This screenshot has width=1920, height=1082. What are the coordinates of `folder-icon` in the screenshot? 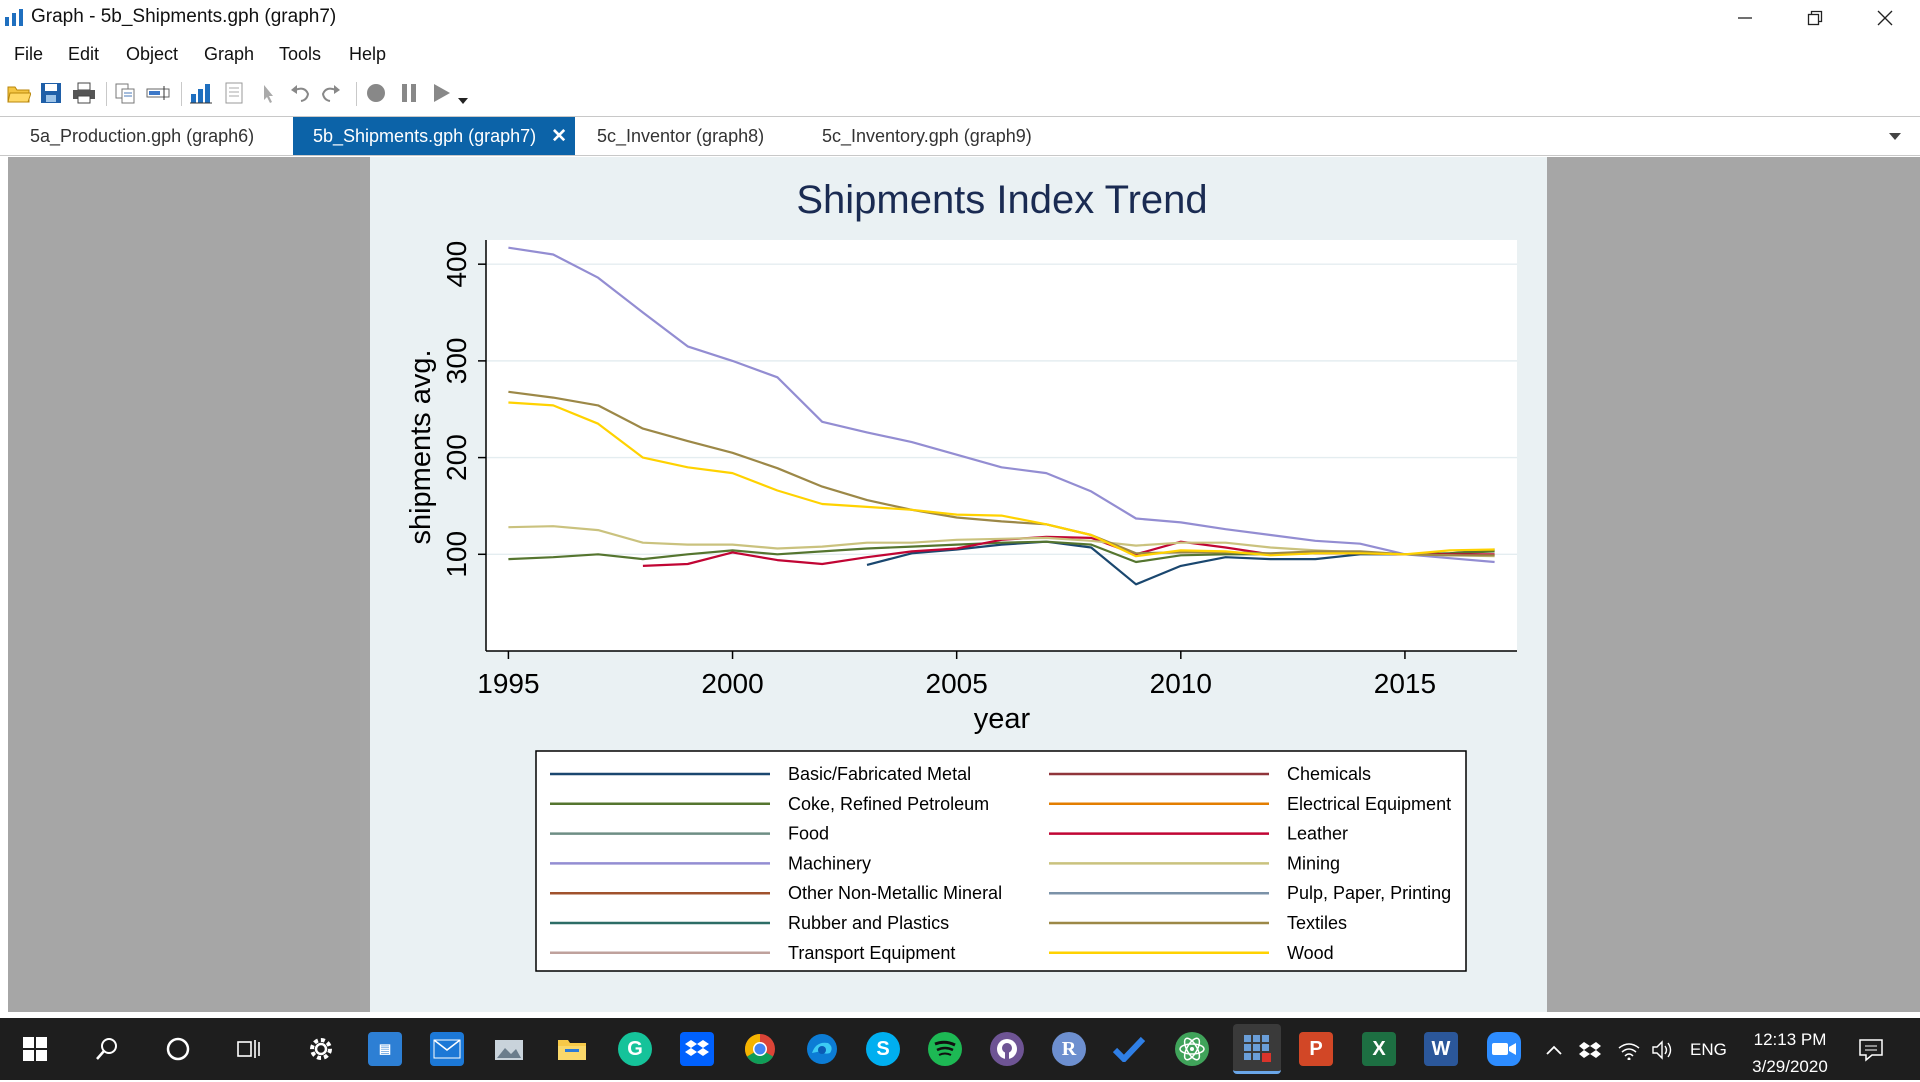 It's located at (572, 1050).